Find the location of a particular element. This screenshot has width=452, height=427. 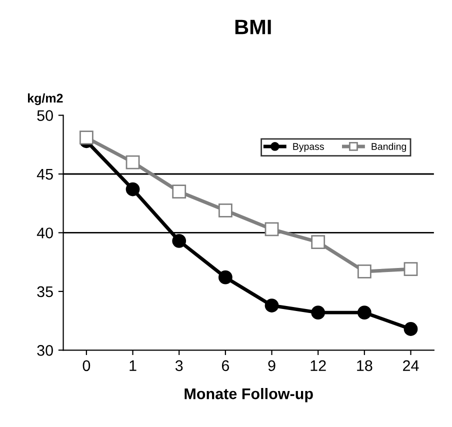

x-tick-label: 24 is located at coordinates (411, 365).